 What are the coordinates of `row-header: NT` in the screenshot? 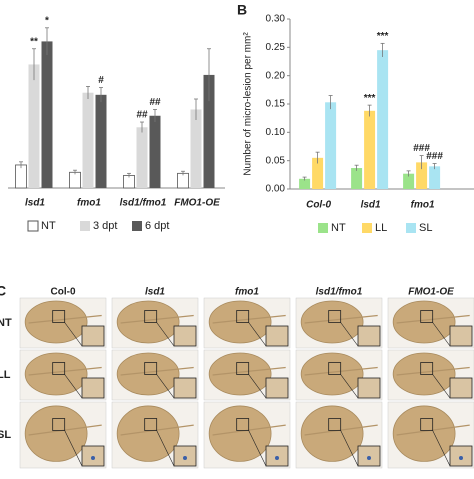 It's located at (6, 323).